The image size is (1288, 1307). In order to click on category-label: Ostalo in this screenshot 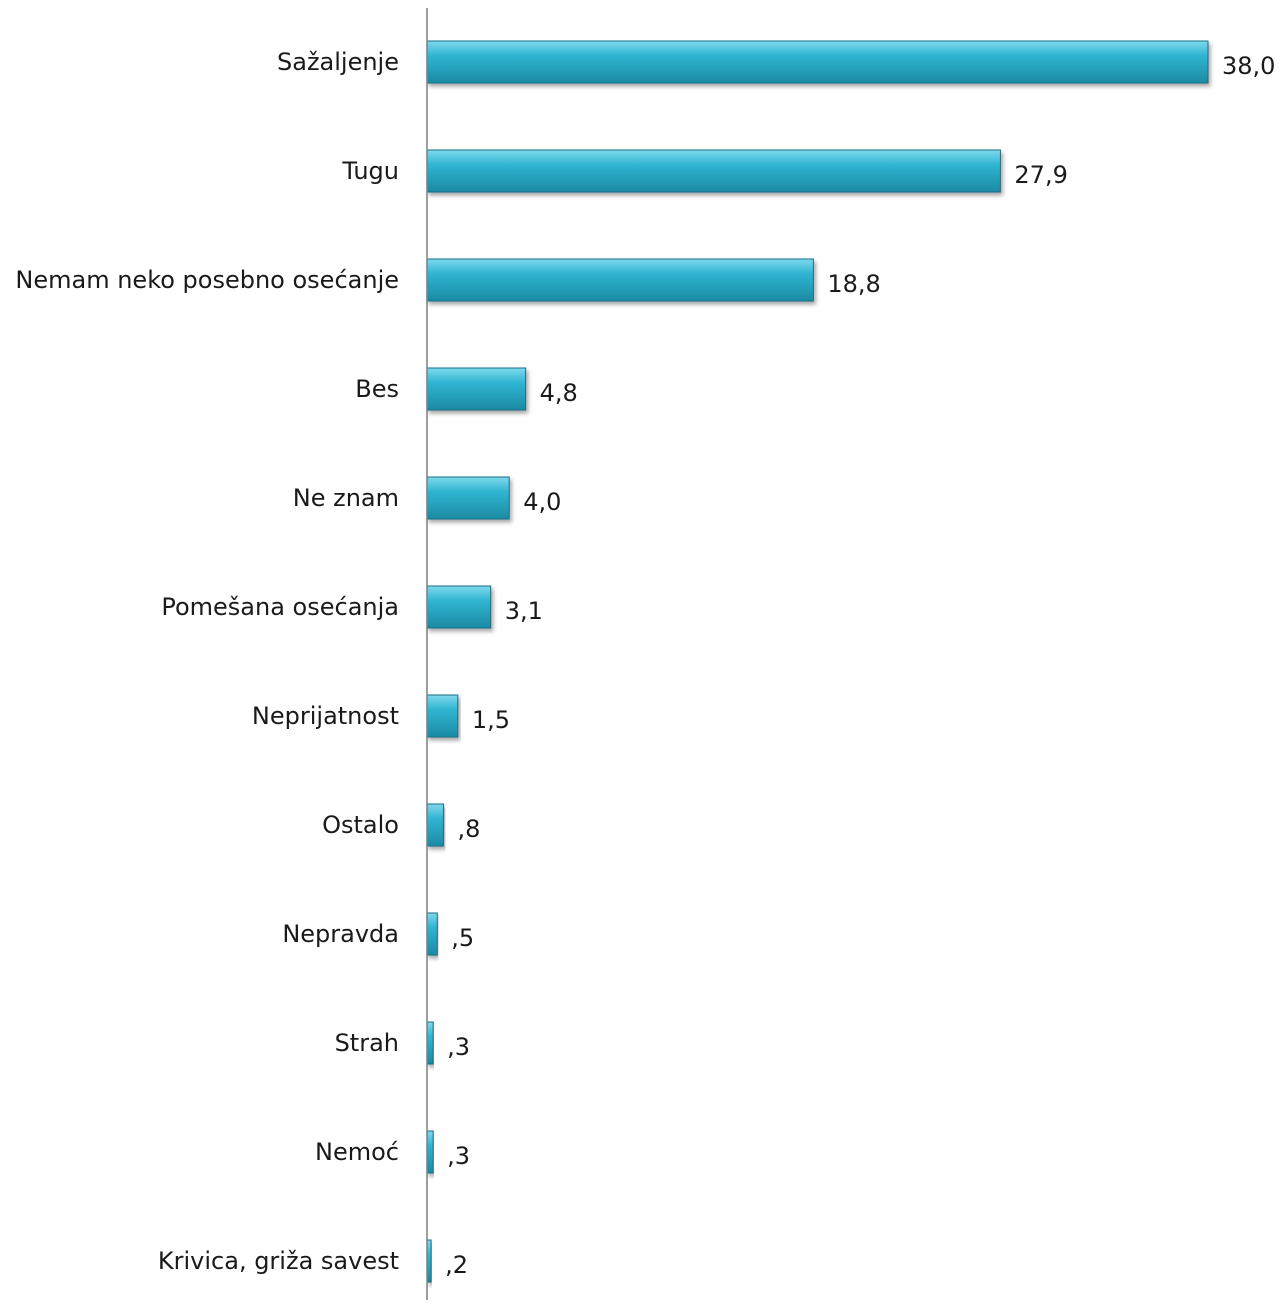, I will do `click(360, 825)`.